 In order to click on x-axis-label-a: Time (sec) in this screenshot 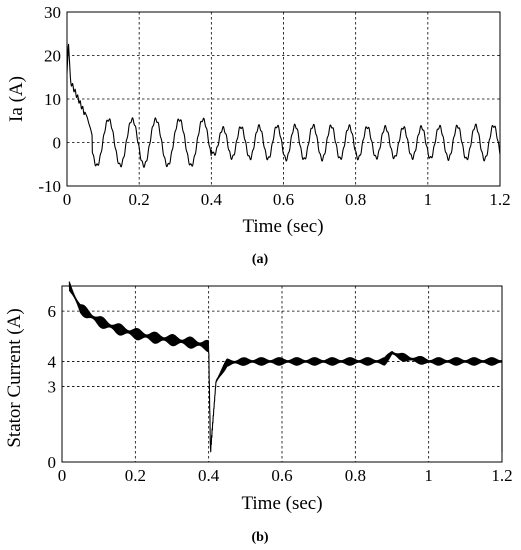, I will do `click(282, 226)`.